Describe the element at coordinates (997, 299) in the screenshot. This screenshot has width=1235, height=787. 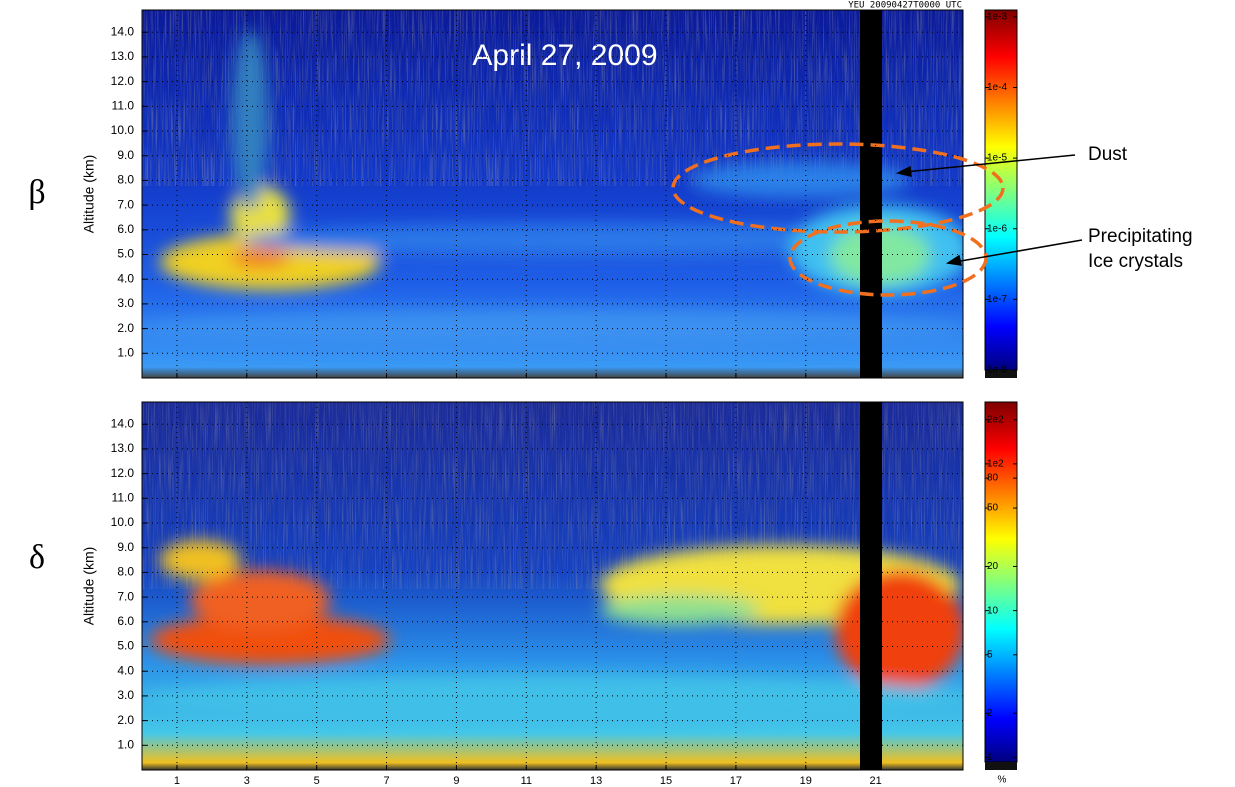
I see `colorbar-tick-label: 1e-7` at that location.